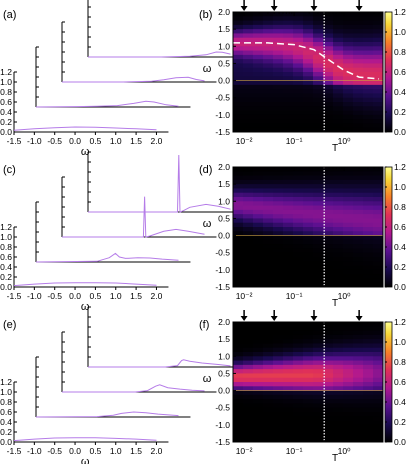 The width and height of the screenshot is (415, 464). I want to click on x-tick-label: 1.0, so click(116, 141).